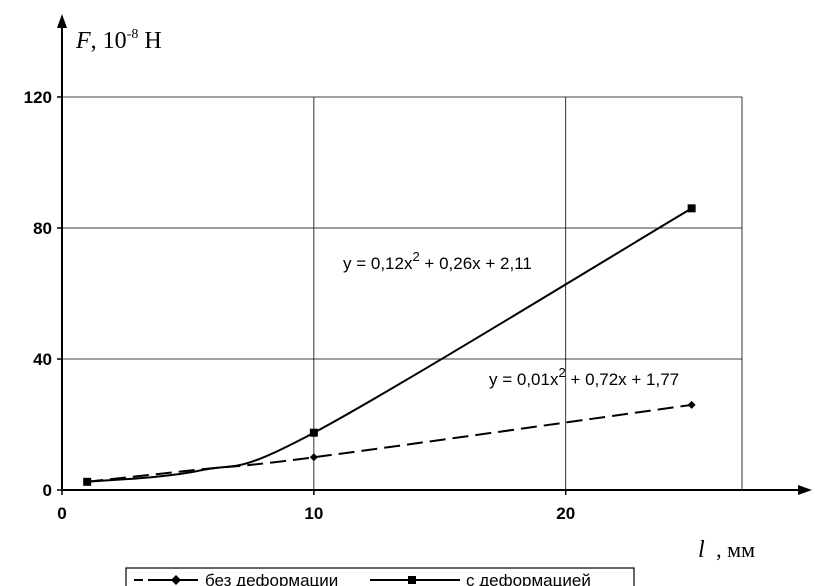 The image size is (815, 586). What do you see at coordinates (42, 228) in the screenshot?
I see `y-tick-label: 80` at bounding box center [42, 228].